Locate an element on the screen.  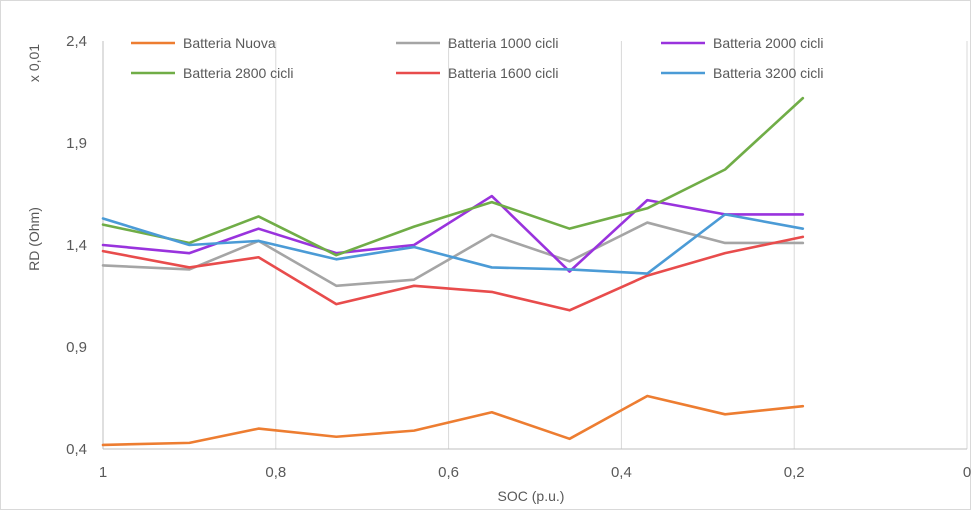
legend-label-batteria-1600-cicli: Batteria 1600 cicli is located at coordinates (503, 73).